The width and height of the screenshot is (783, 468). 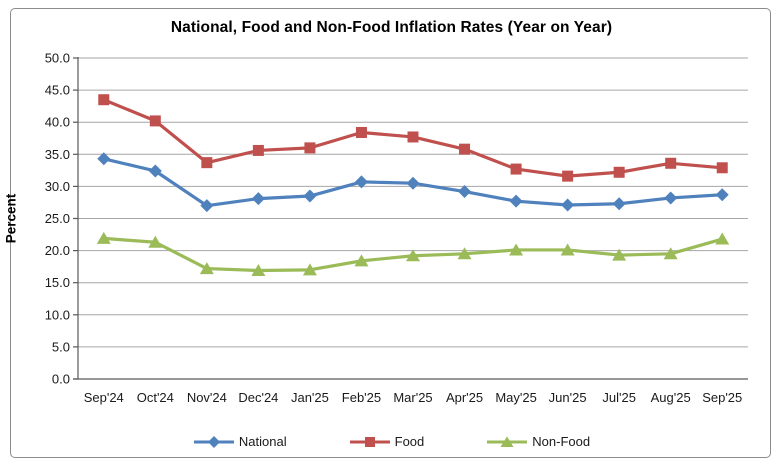 I want to click on x-tick-label: Jul'25, so click(x=619, y=397).